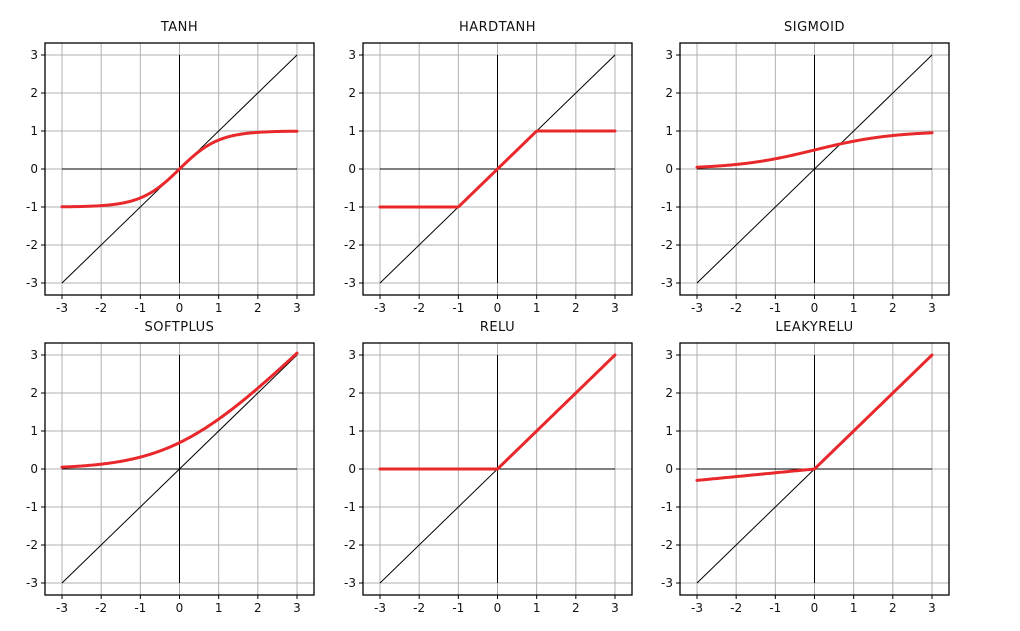 The height and width of the screenshot is (631, 1020). What do you see at coordinates (814, 150) in the screenshot?
I see `activation-curve-sigmoid` at bounding box center [814, 150].